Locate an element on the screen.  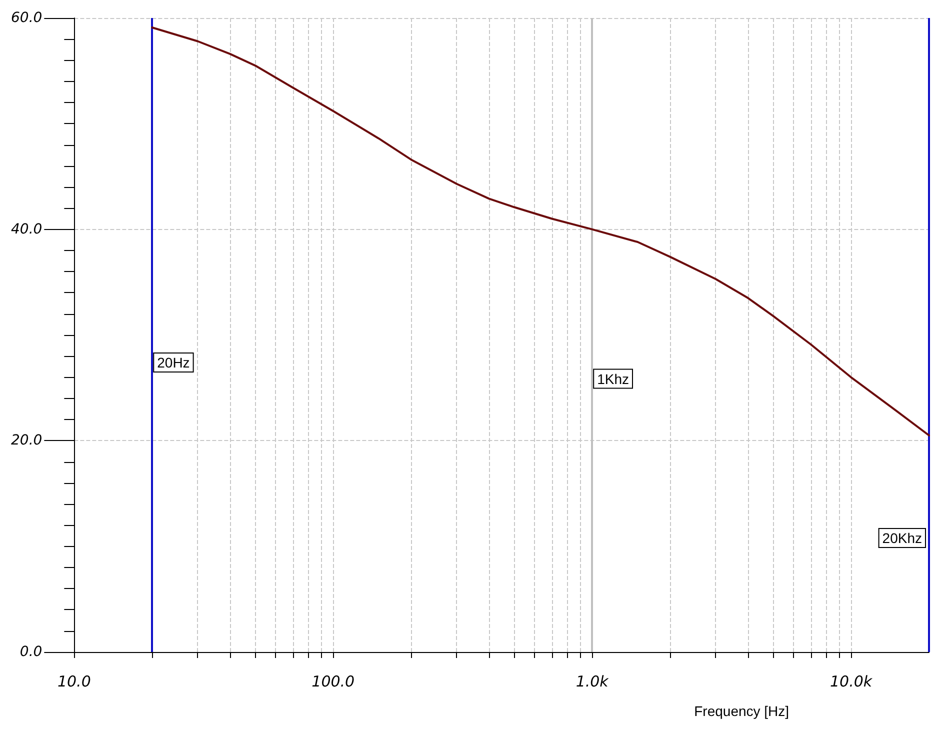
x-tick-label: 10.0 is located at coordinates (74, 681).